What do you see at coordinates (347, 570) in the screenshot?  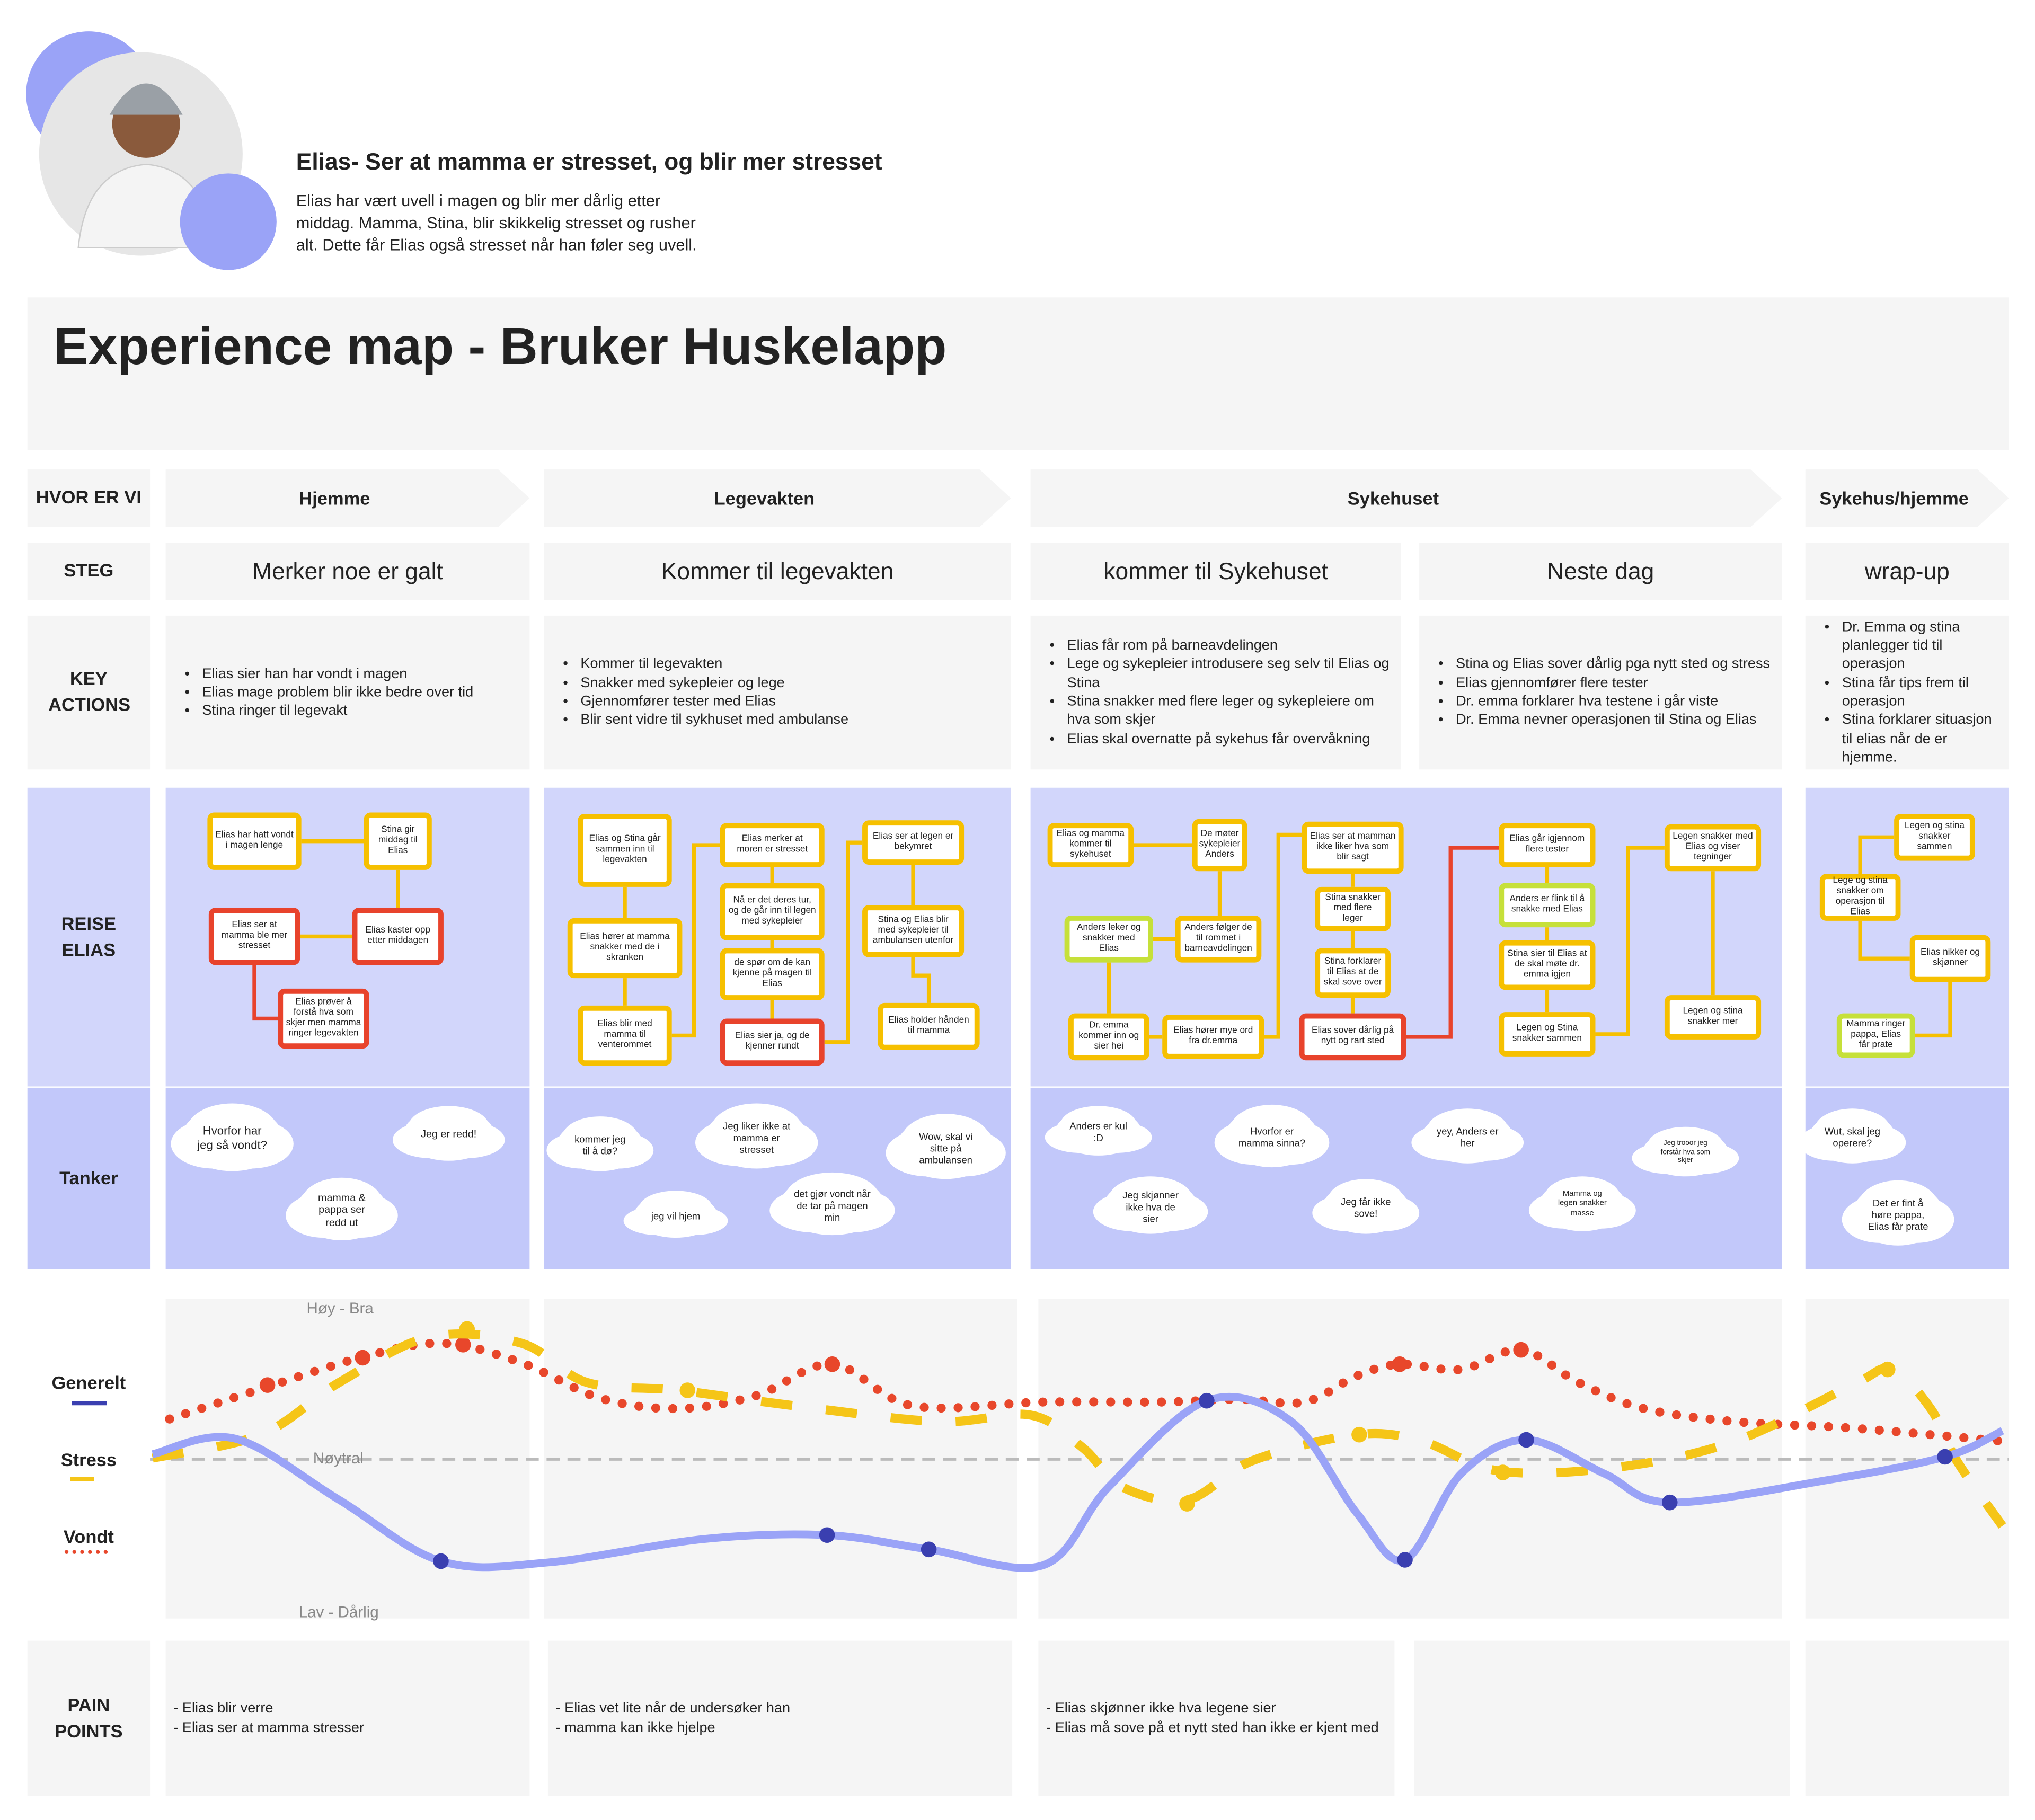 I see `step-name: Merker noe er galt` at bounding box center [347, 570].